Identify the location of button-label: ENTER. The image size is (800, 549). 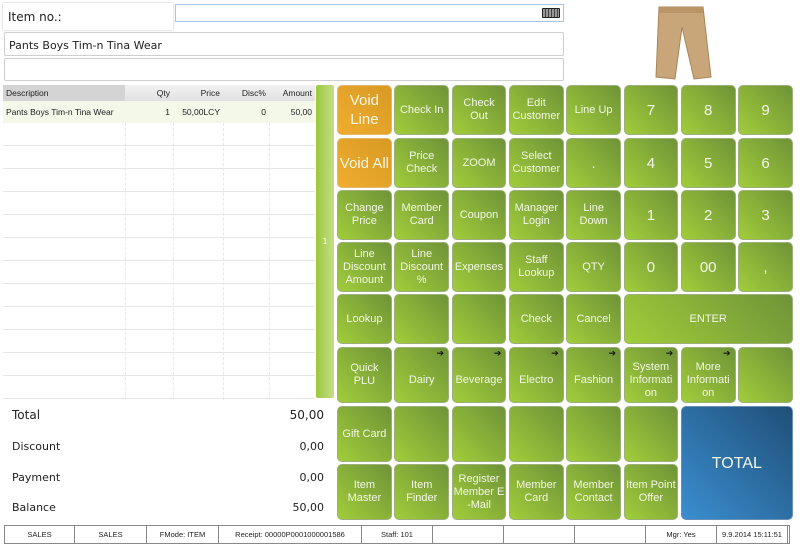
(708, 318).